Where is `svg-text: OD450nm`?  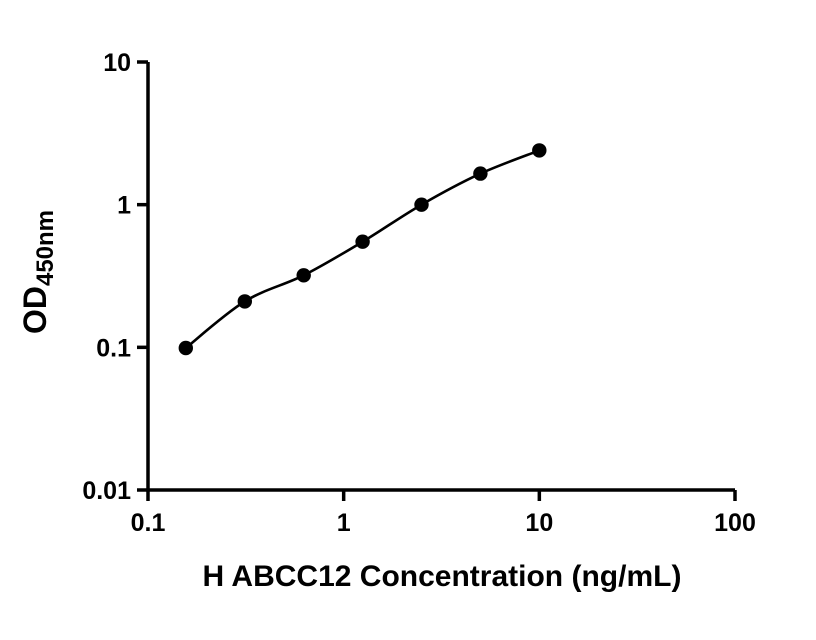 svg-text: OD450nm is located at coordinates (38, 272).